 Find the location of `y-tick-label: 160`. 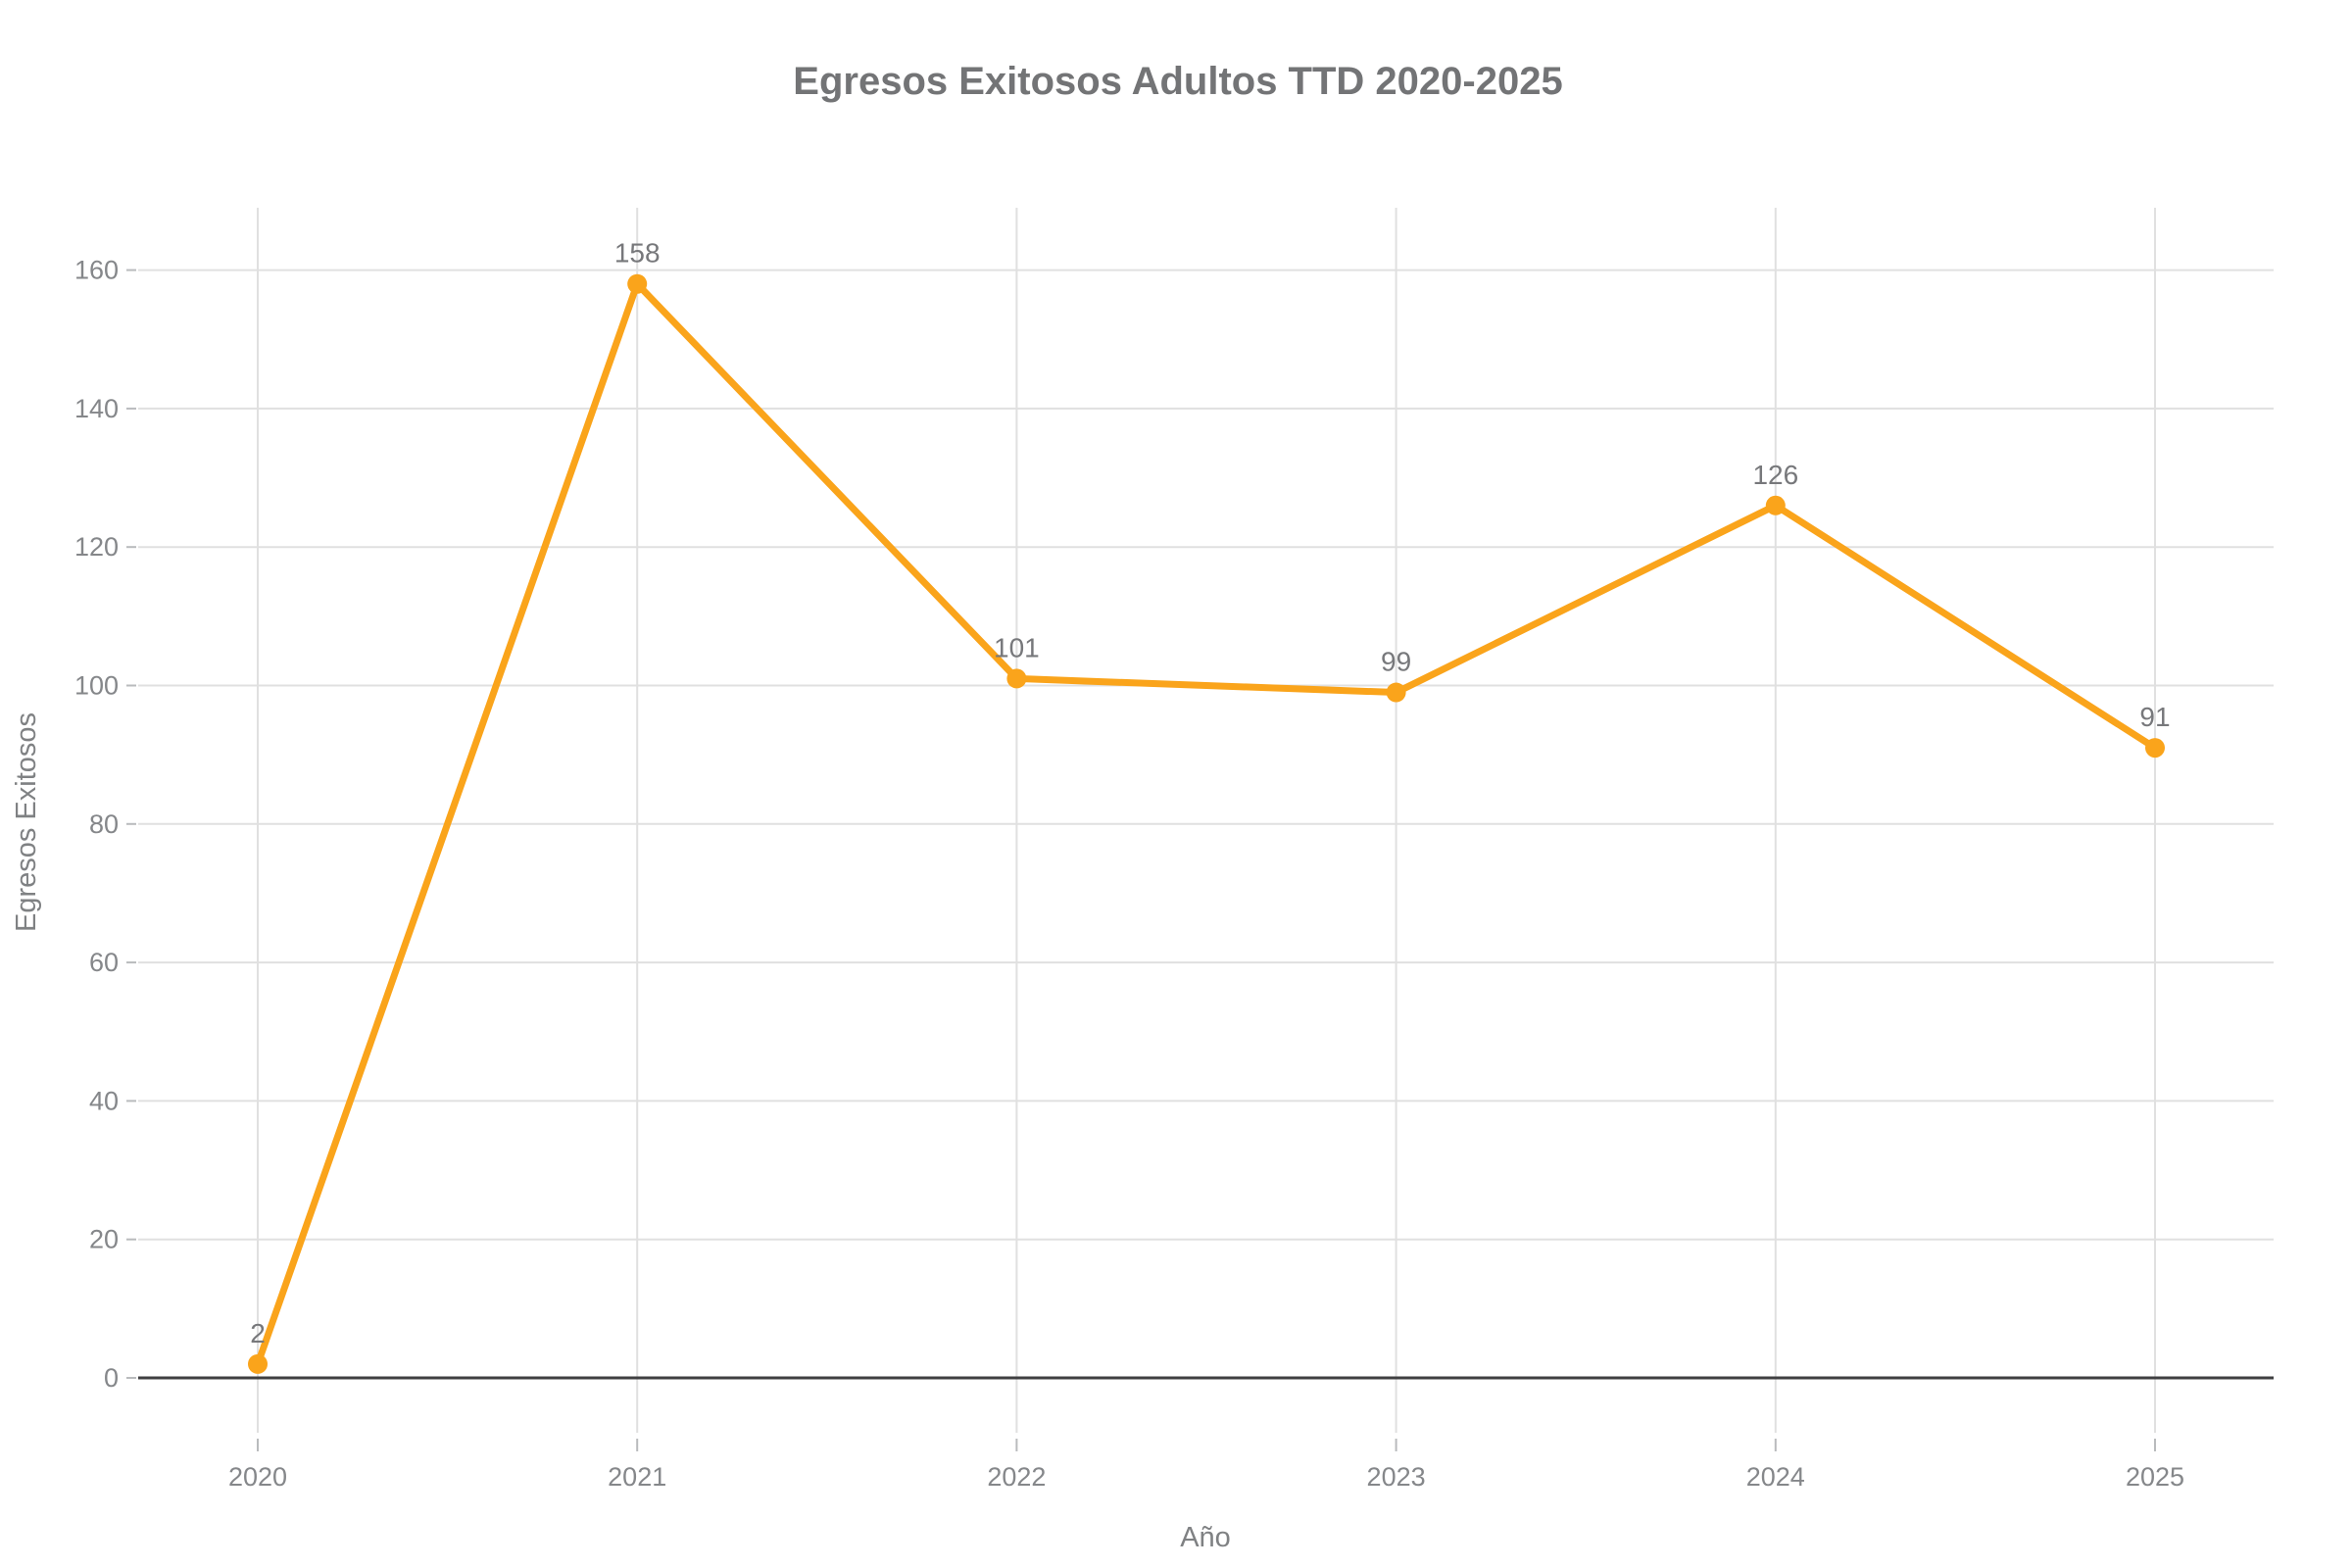

y-tick-label: 160 is located at coordinates (96, 270).